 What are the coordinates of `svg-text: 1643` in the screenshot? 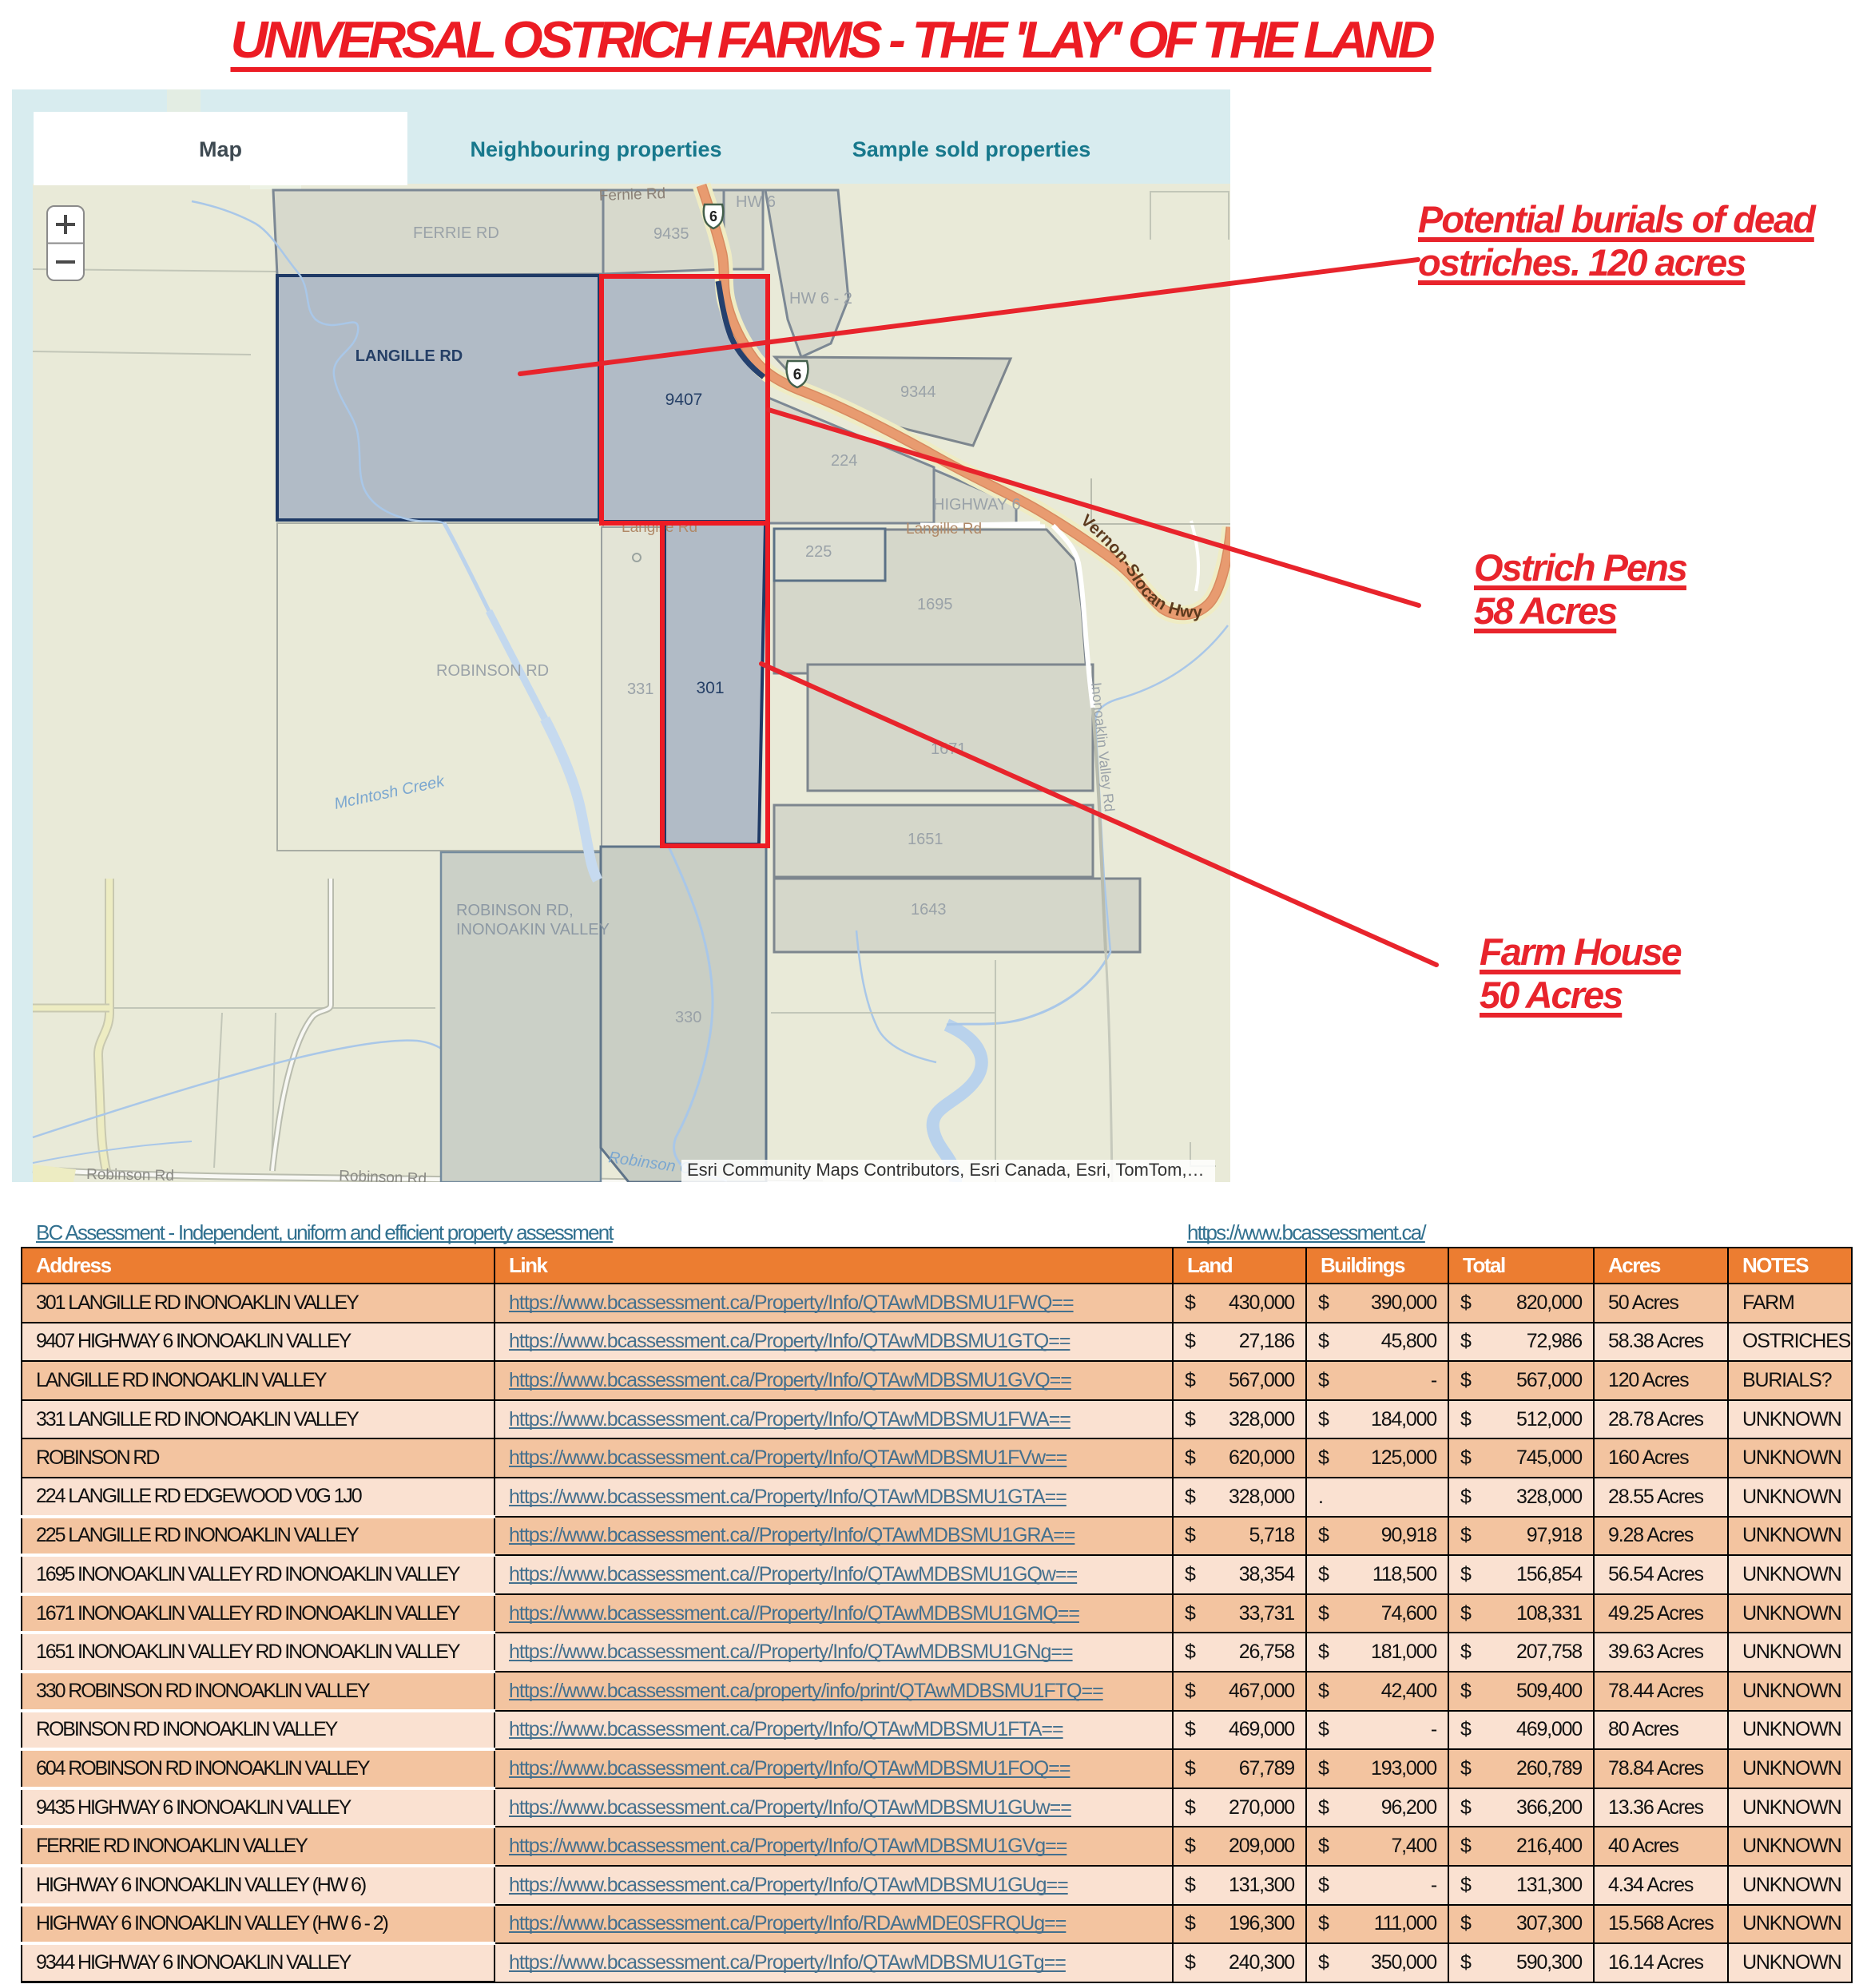 It's located at (929, 910).